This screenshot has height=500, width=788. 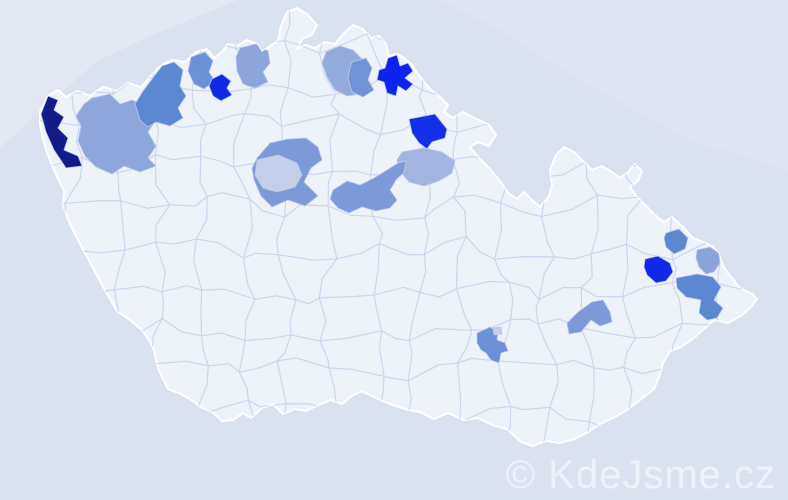 I want to click on district-silesia-light-ne, so click(x=708, y=260).